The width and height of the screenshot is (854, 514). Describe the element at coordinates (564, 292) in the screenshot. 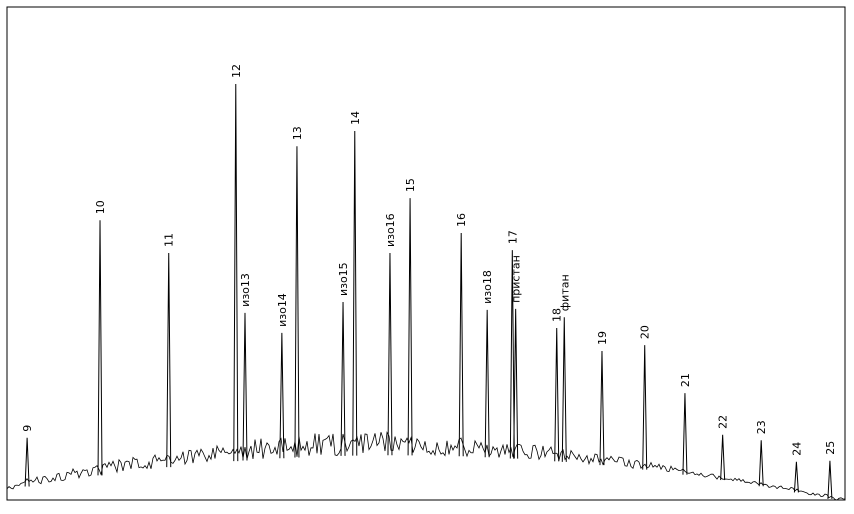

I see `peak-label: фитан` at that location.